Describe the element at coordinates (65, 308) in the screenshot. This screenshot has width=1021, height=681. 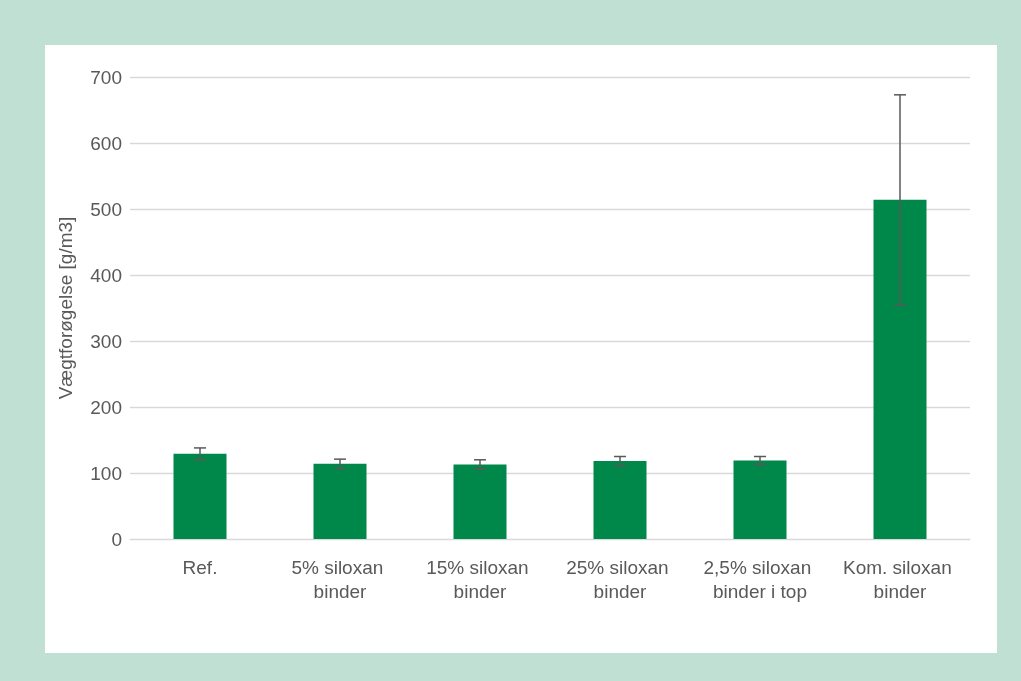
I see `y-axis-title: Vægtforøgelse [g/m3]` at that location.